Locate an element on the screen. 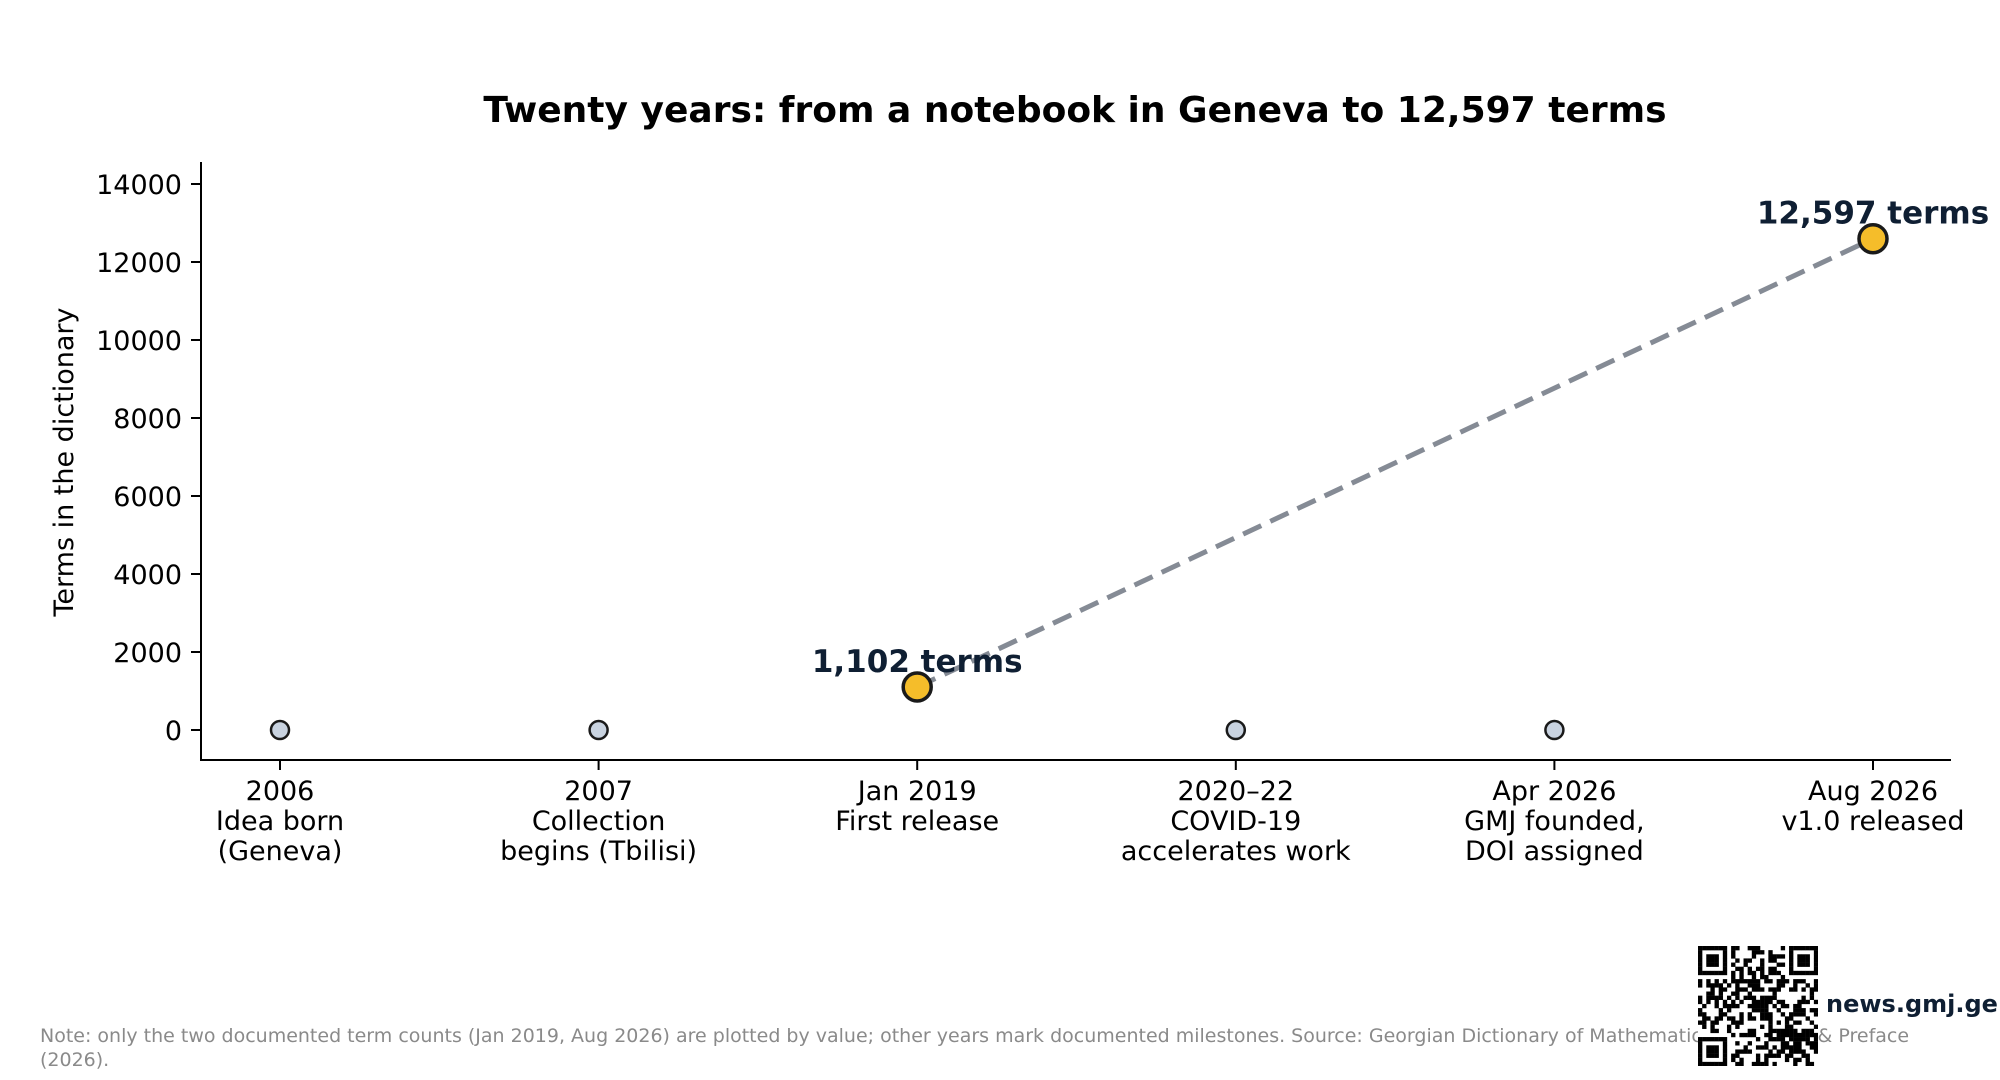 This screenshot has height=1080, width=2000. x-tick-label: Aug 2026 is located at coordinates (1873, 791).